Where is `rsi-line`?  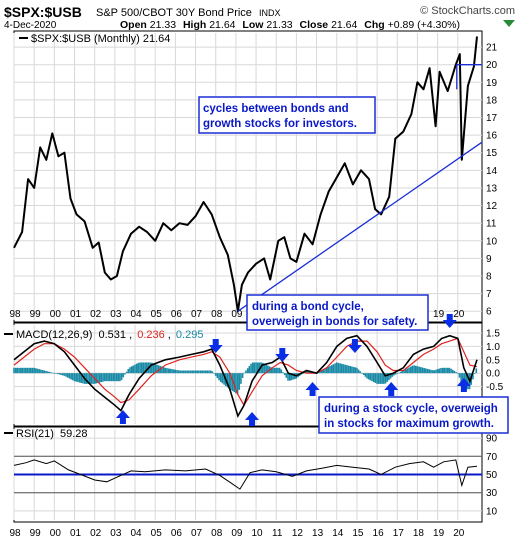
rsi-line is located at coordinates (245, 474).